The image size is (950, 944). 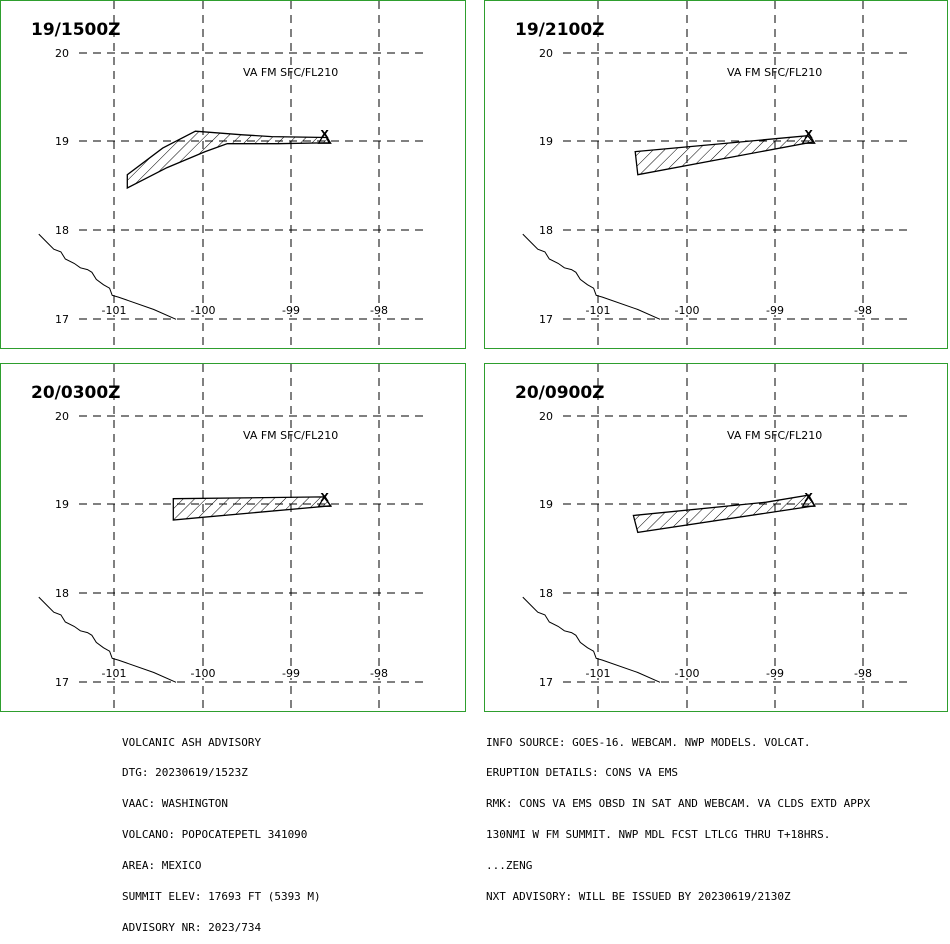 I want to click on advisory-line: ERUPTION DETAILS: CONS VA EMS, so click(x=582, y=773).